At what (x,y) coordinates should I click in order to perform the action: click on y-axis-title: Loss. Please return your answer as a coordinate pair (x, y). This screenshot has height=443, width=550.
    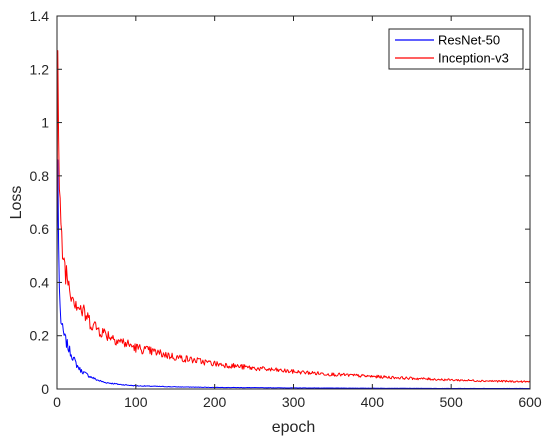
    Looking at the image, I should click on (16, 203).